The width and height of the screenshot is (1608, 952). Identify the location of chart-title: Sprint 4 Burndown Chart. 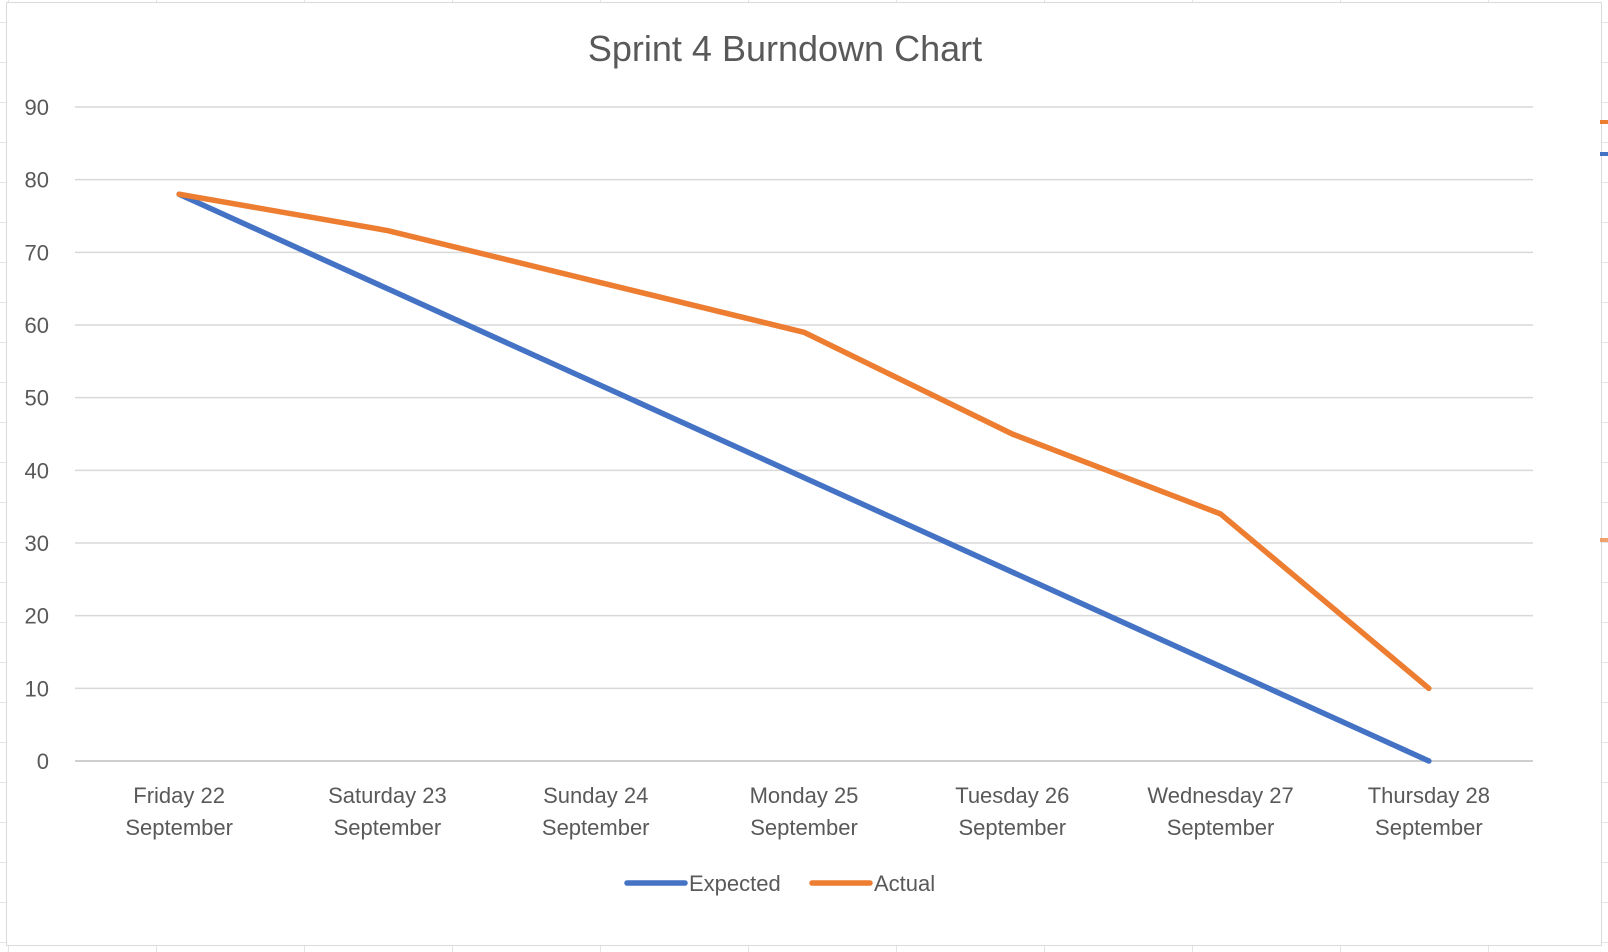
(785, 48).